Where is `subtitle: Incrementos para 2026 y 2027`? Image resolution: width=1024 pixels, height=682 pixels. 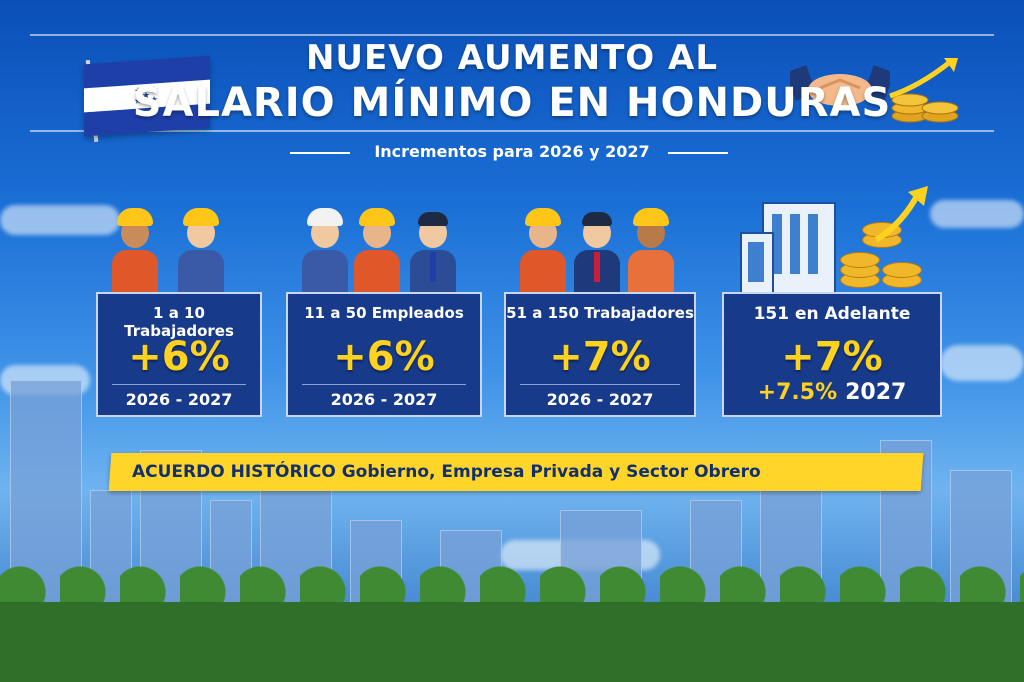
subtitle: Incrementos para 2026 y 2027 is located at coordinates (512, 151).